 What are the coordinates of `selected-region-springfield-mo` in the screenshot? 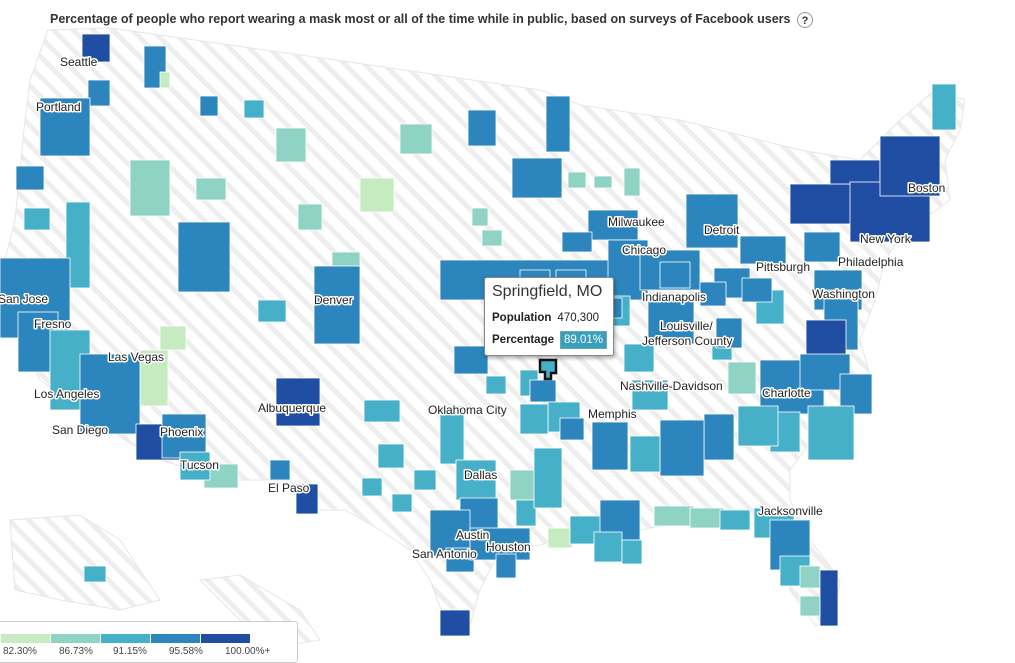 It's located at (548, 369).